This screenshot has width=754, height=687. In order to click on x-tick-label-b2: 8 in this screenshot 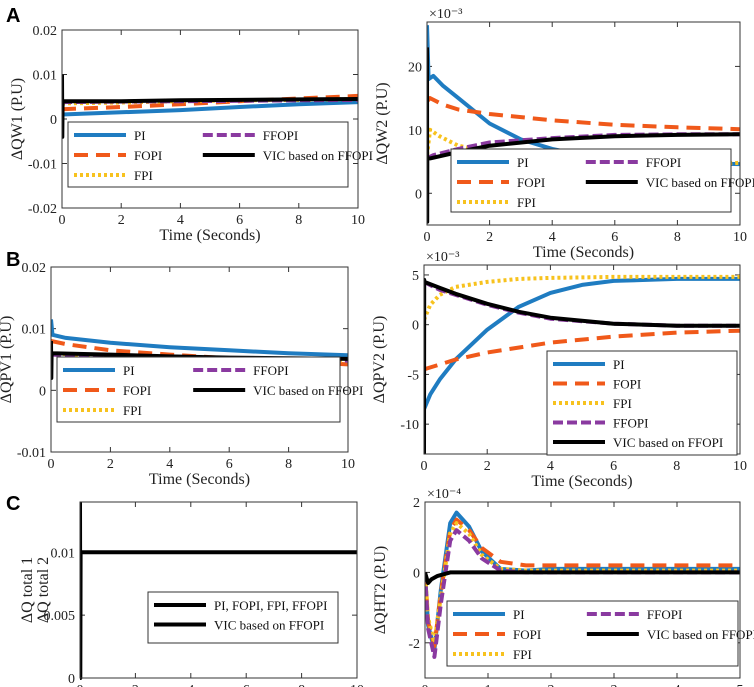, I will do `click(676, 466)`.